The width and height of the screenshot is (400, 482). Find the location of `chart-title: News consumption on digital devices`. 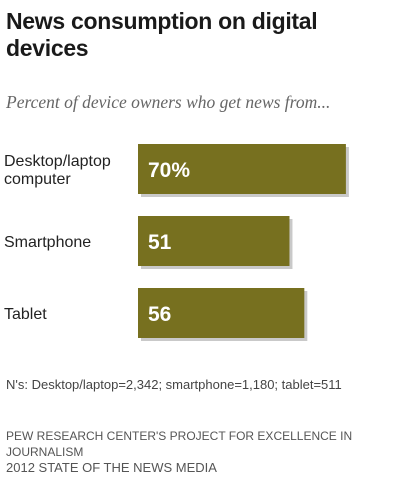

chart-title: News consumption on digital devices is located at coordinates (162, 34).